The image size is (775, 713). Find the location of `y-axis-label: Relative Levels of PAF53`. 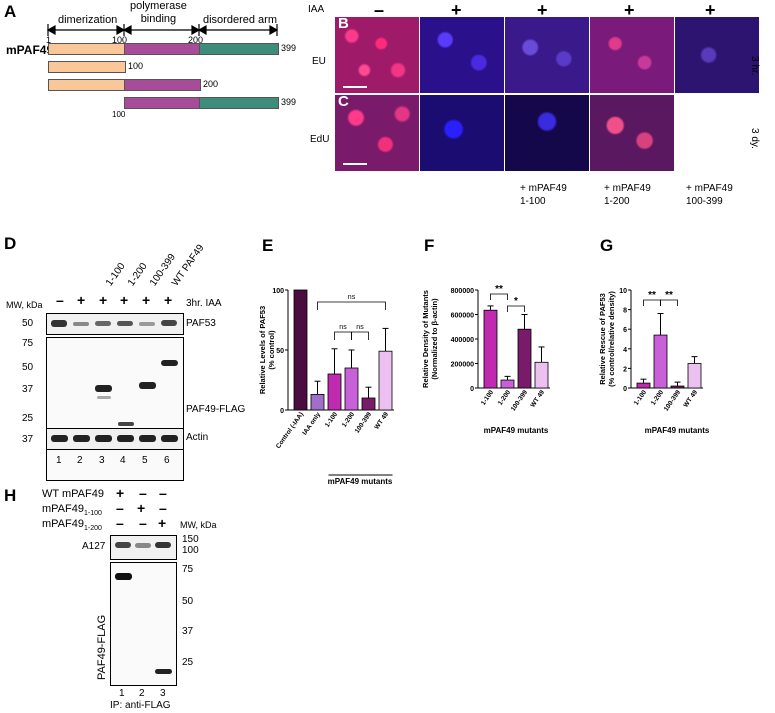

y-axis-label: Relative Levels of PAF53 is located at coordinates (262, 350).